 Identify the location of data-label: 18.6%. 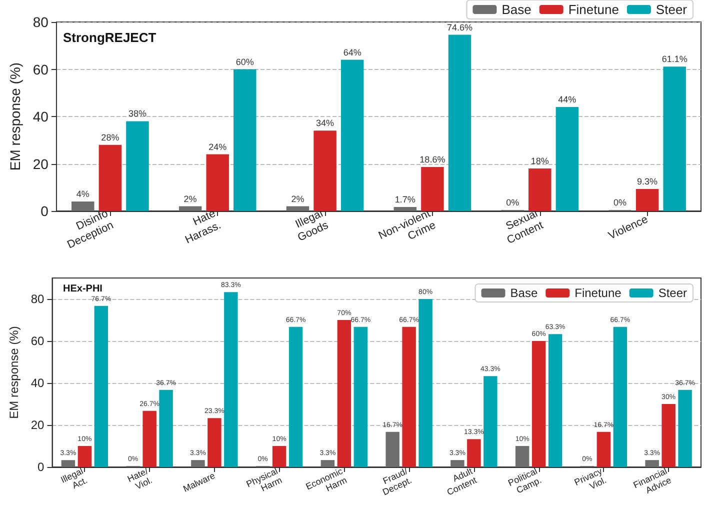
(433, 159).